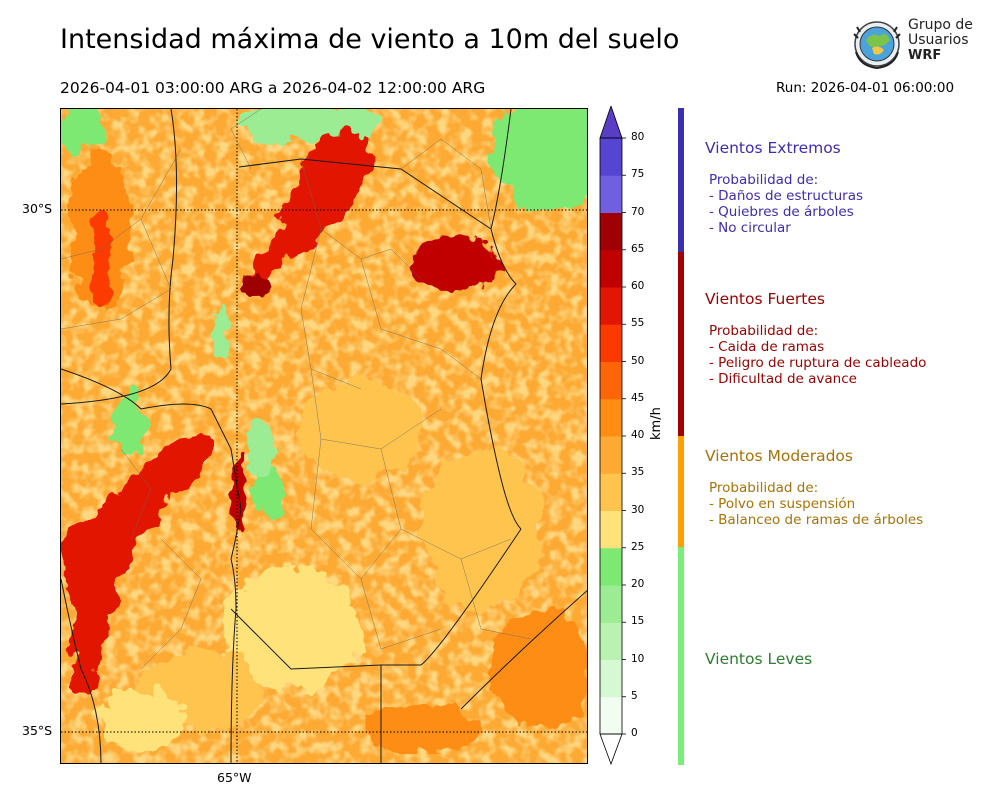 This screenshot has width=1000, height=800. I want to click on lat-label-30s: 30°S, so click(37, 208).